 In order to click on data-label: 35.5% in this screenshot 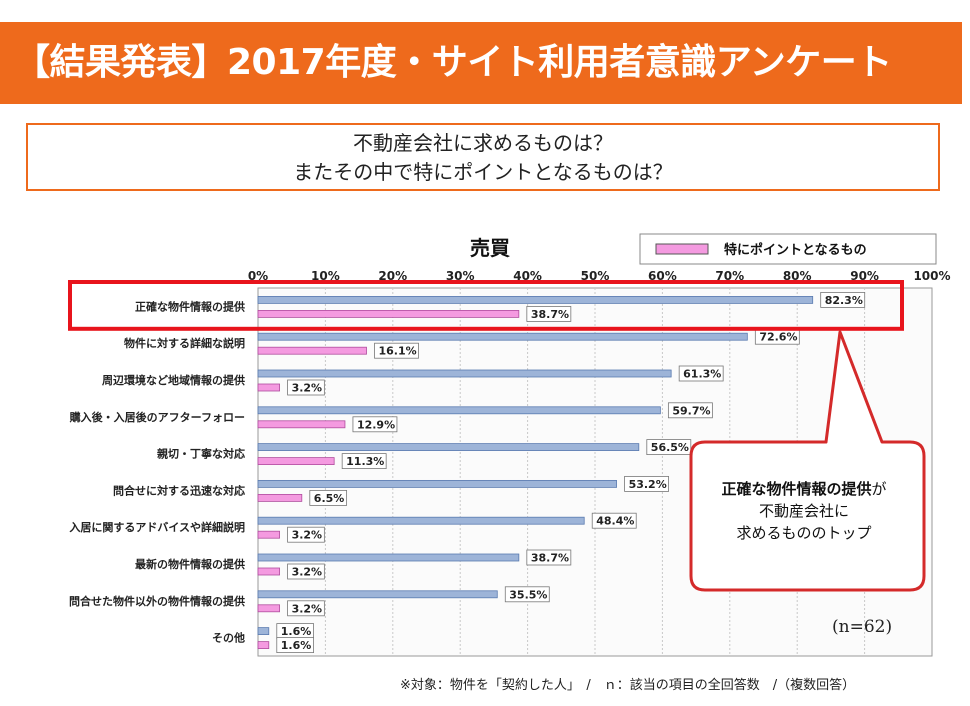, I will do `click(528, 594)`.